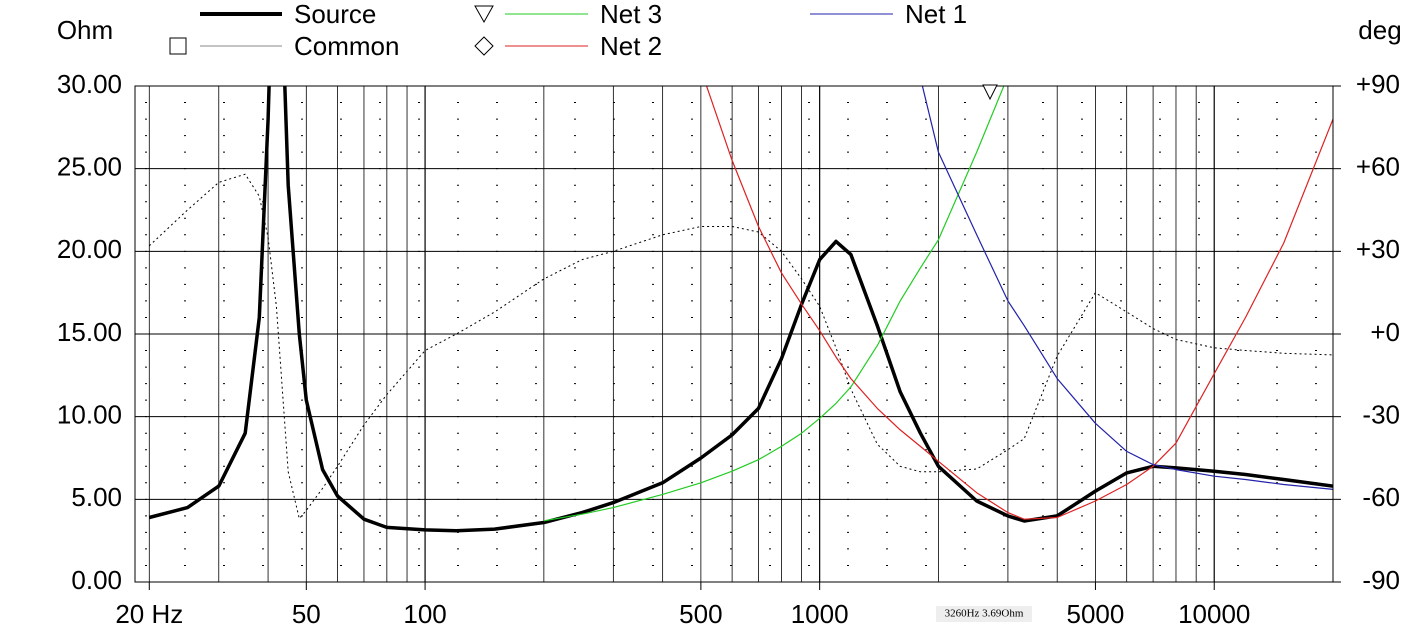  What do you see at coordinates (1378, 249) in the screenshot?
I see `y2-tick-label: +30` at bounding box center [1378, 249].